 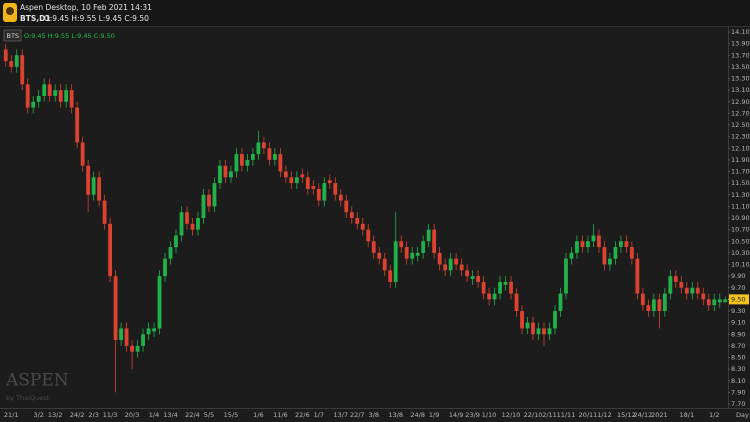 I want to click on x-tick-label: 13/2, so click(x=55, y=415).